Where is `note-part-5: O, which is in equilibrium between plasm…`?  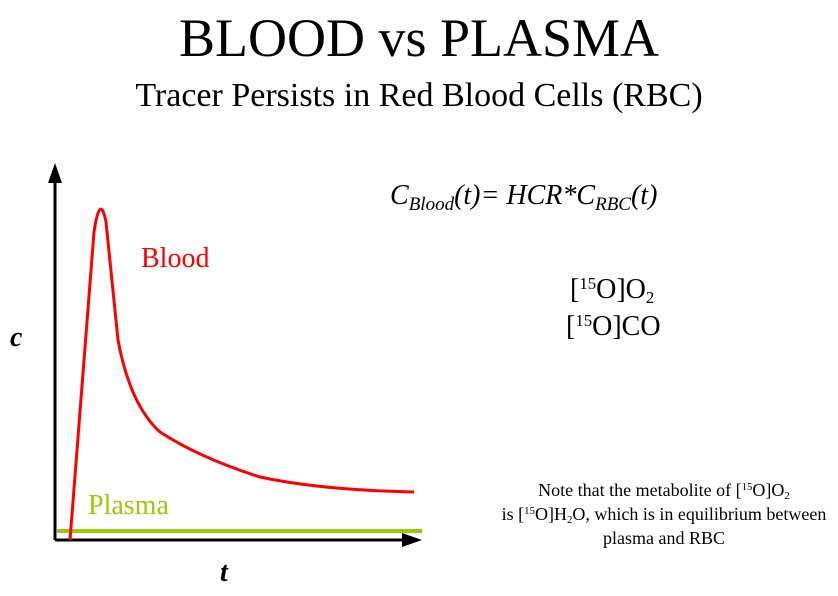
note-part-5: O, which is in equilibrium between plasm… is located at coordinates (699, 526).